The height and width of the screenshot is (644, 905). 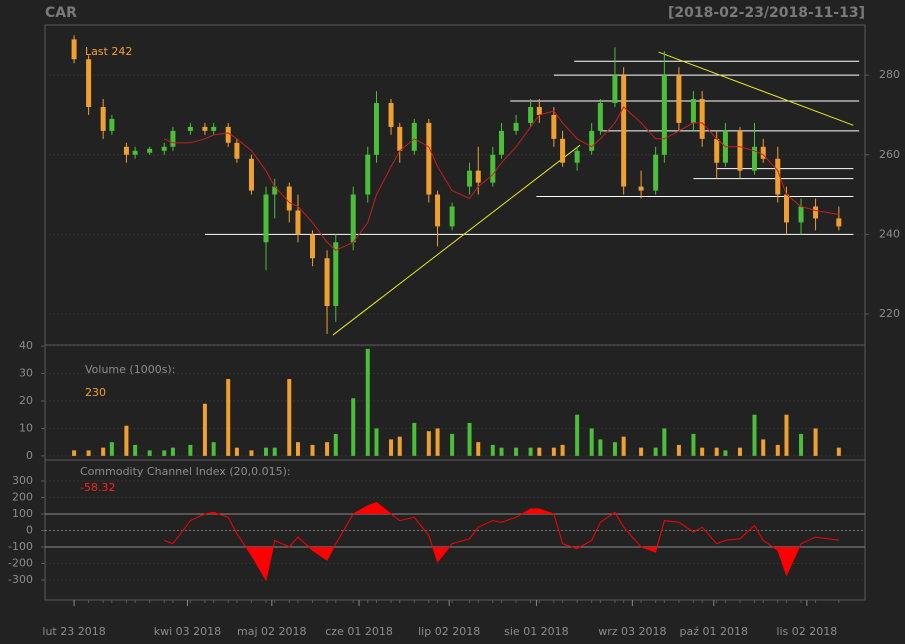 What do you see at coordinates (22, 496) in the screenshot?
I see `y-tick-label: 200` at bounding box center [22, 496].